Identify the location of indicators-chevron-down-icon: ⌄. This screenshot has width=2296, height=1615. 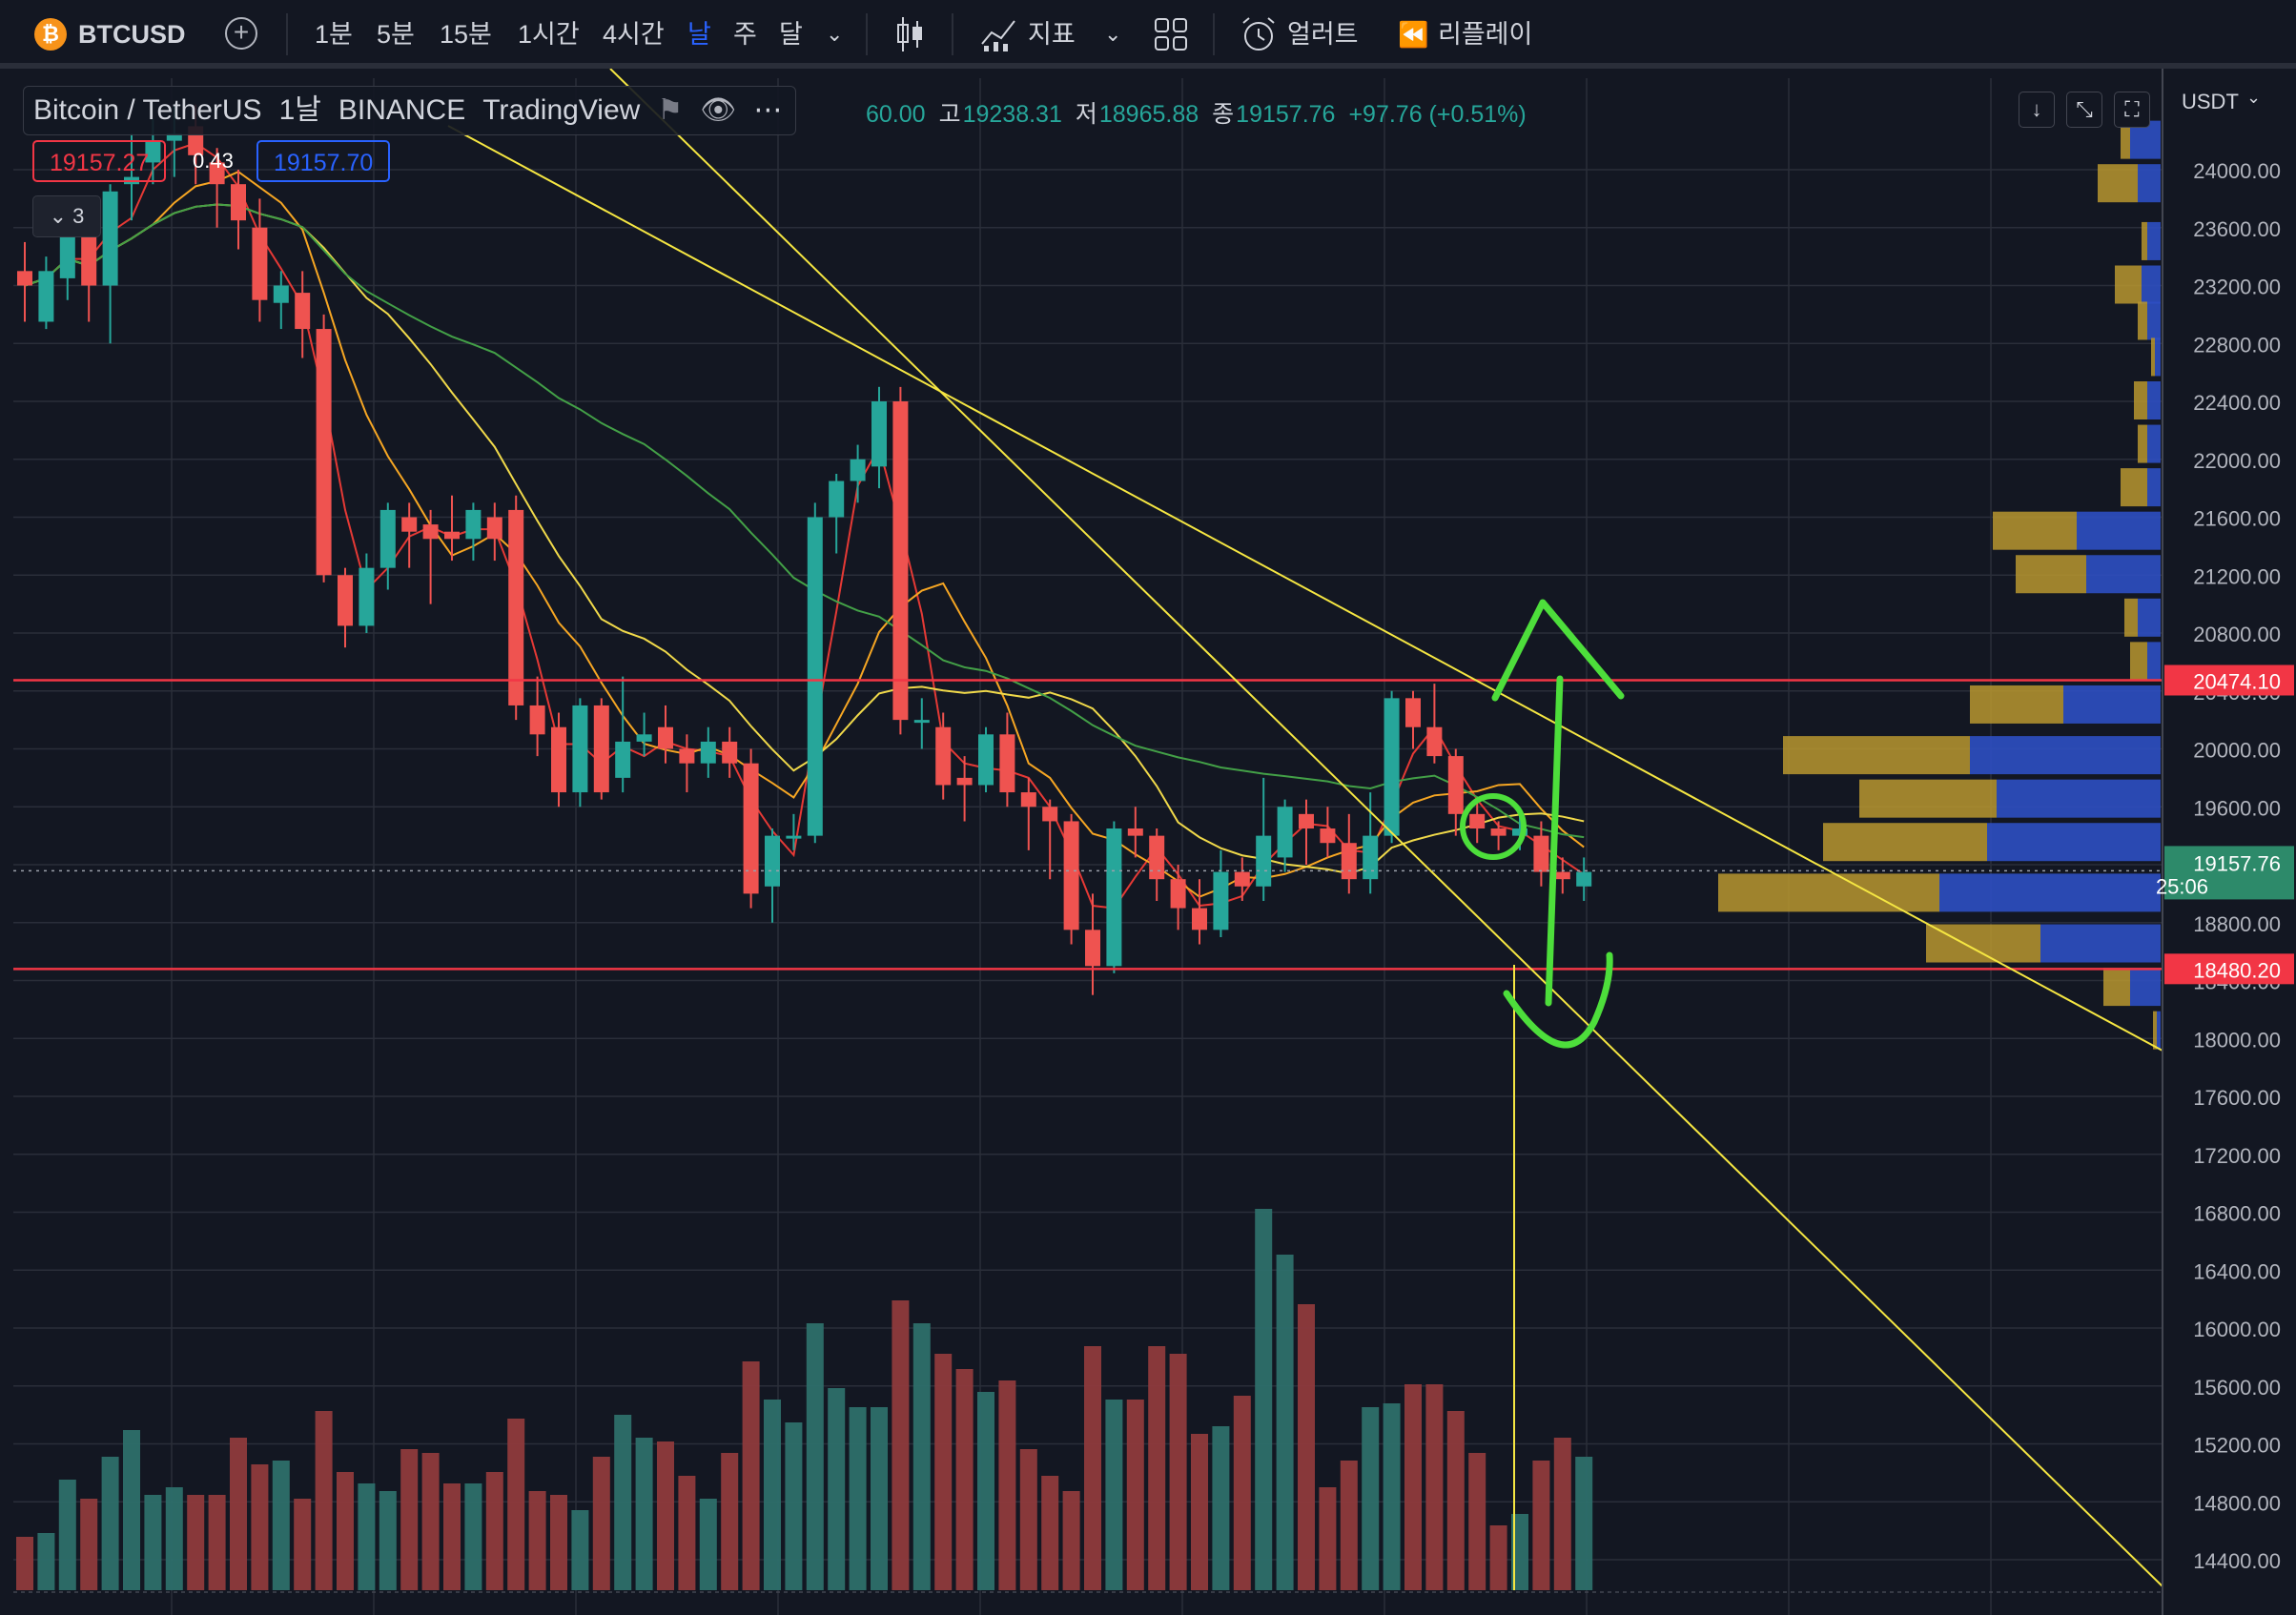
(1113, 34).